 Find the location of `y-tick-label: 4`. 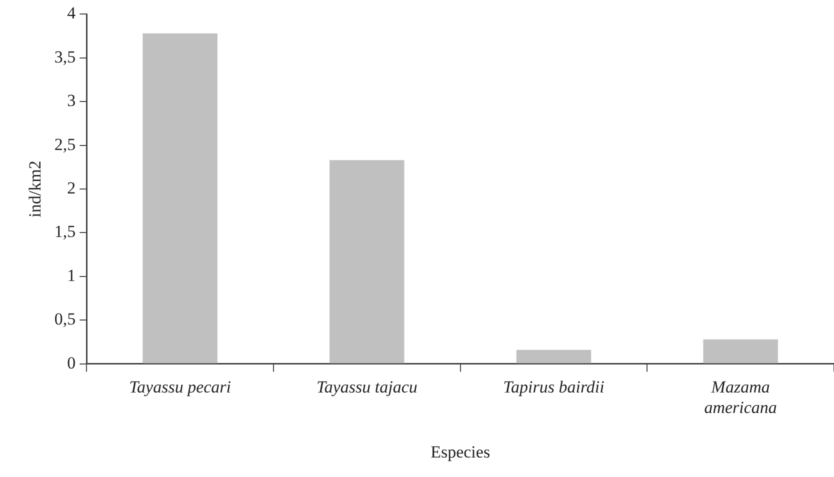

y-tick-label: 4 is located at coordinates (71, 13).